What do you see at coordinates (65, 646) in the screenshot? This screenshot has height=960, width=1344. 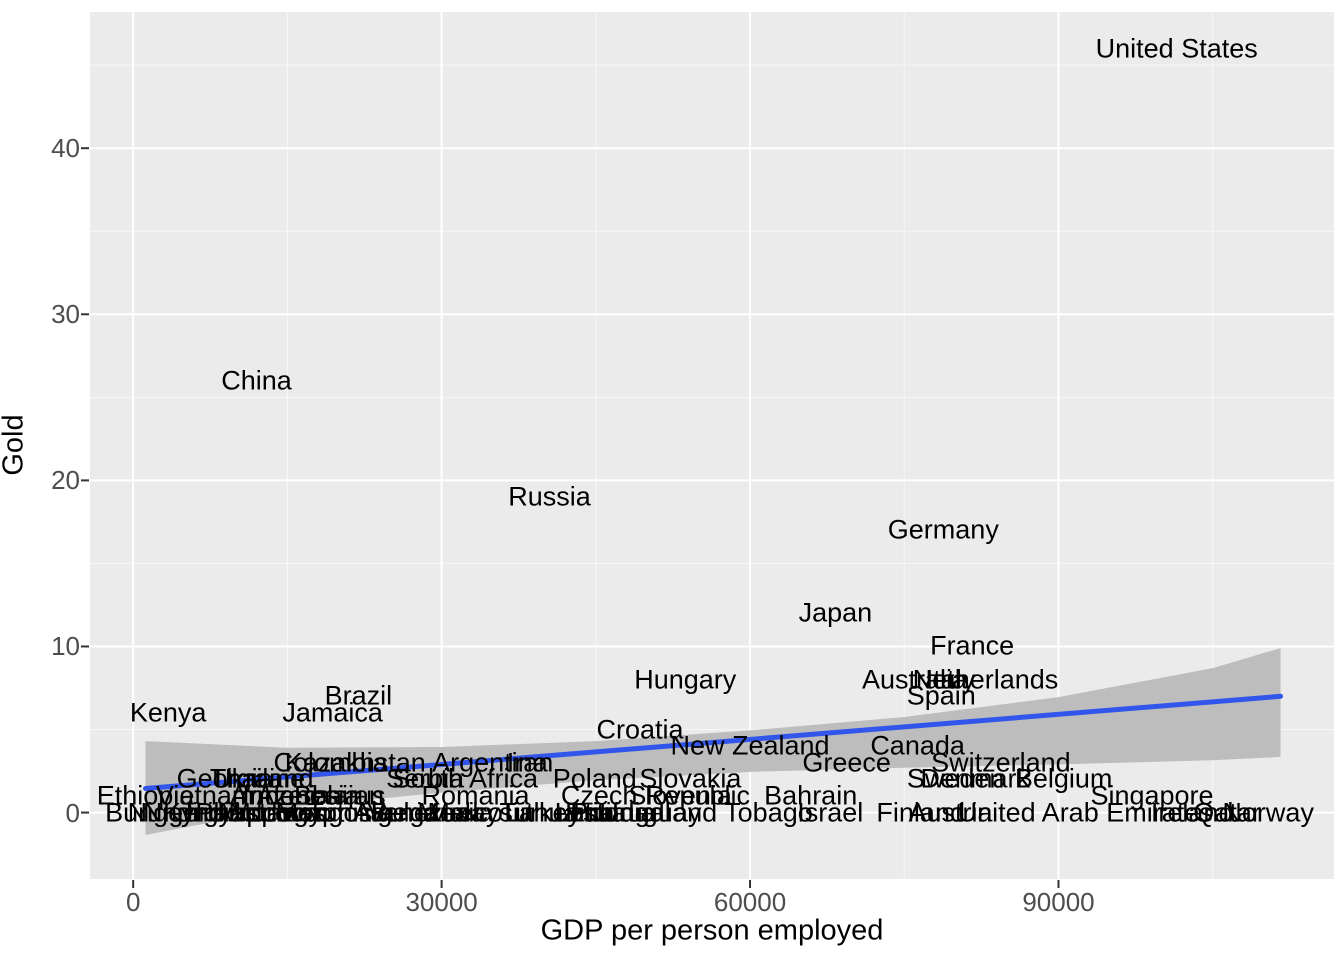 I see `y-tick-label: 10` at bounding box center [65, 646].